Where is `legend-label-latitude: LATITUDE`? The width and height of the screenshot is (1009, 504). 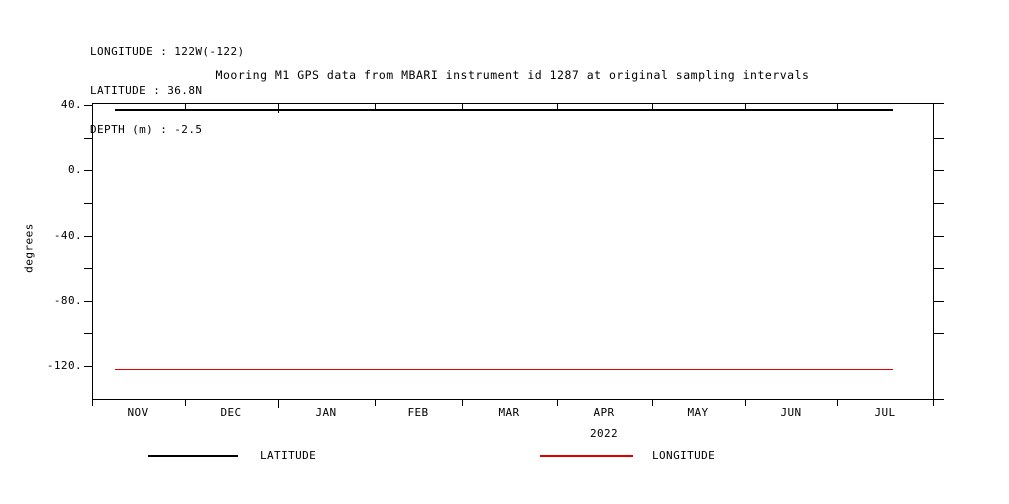 legend-label-latitude: LATITUDE is located at coordinates (288, 455).